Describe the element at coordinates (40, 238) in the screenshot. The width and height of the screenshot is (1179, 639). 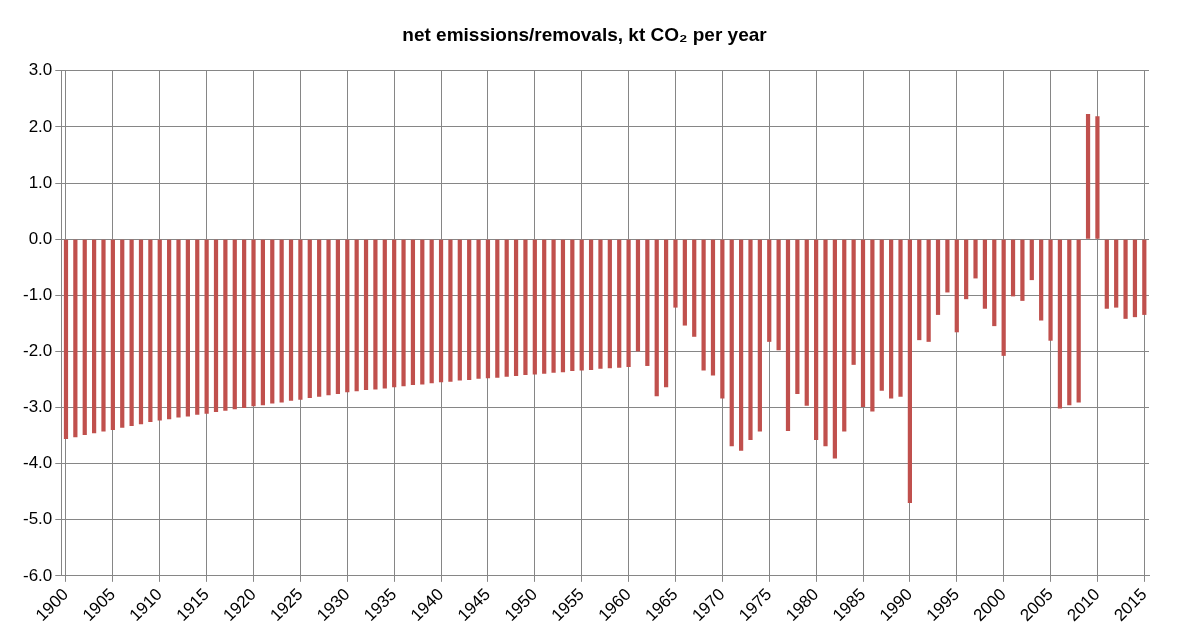
I see `y-tick-label: 0.0` at that location.